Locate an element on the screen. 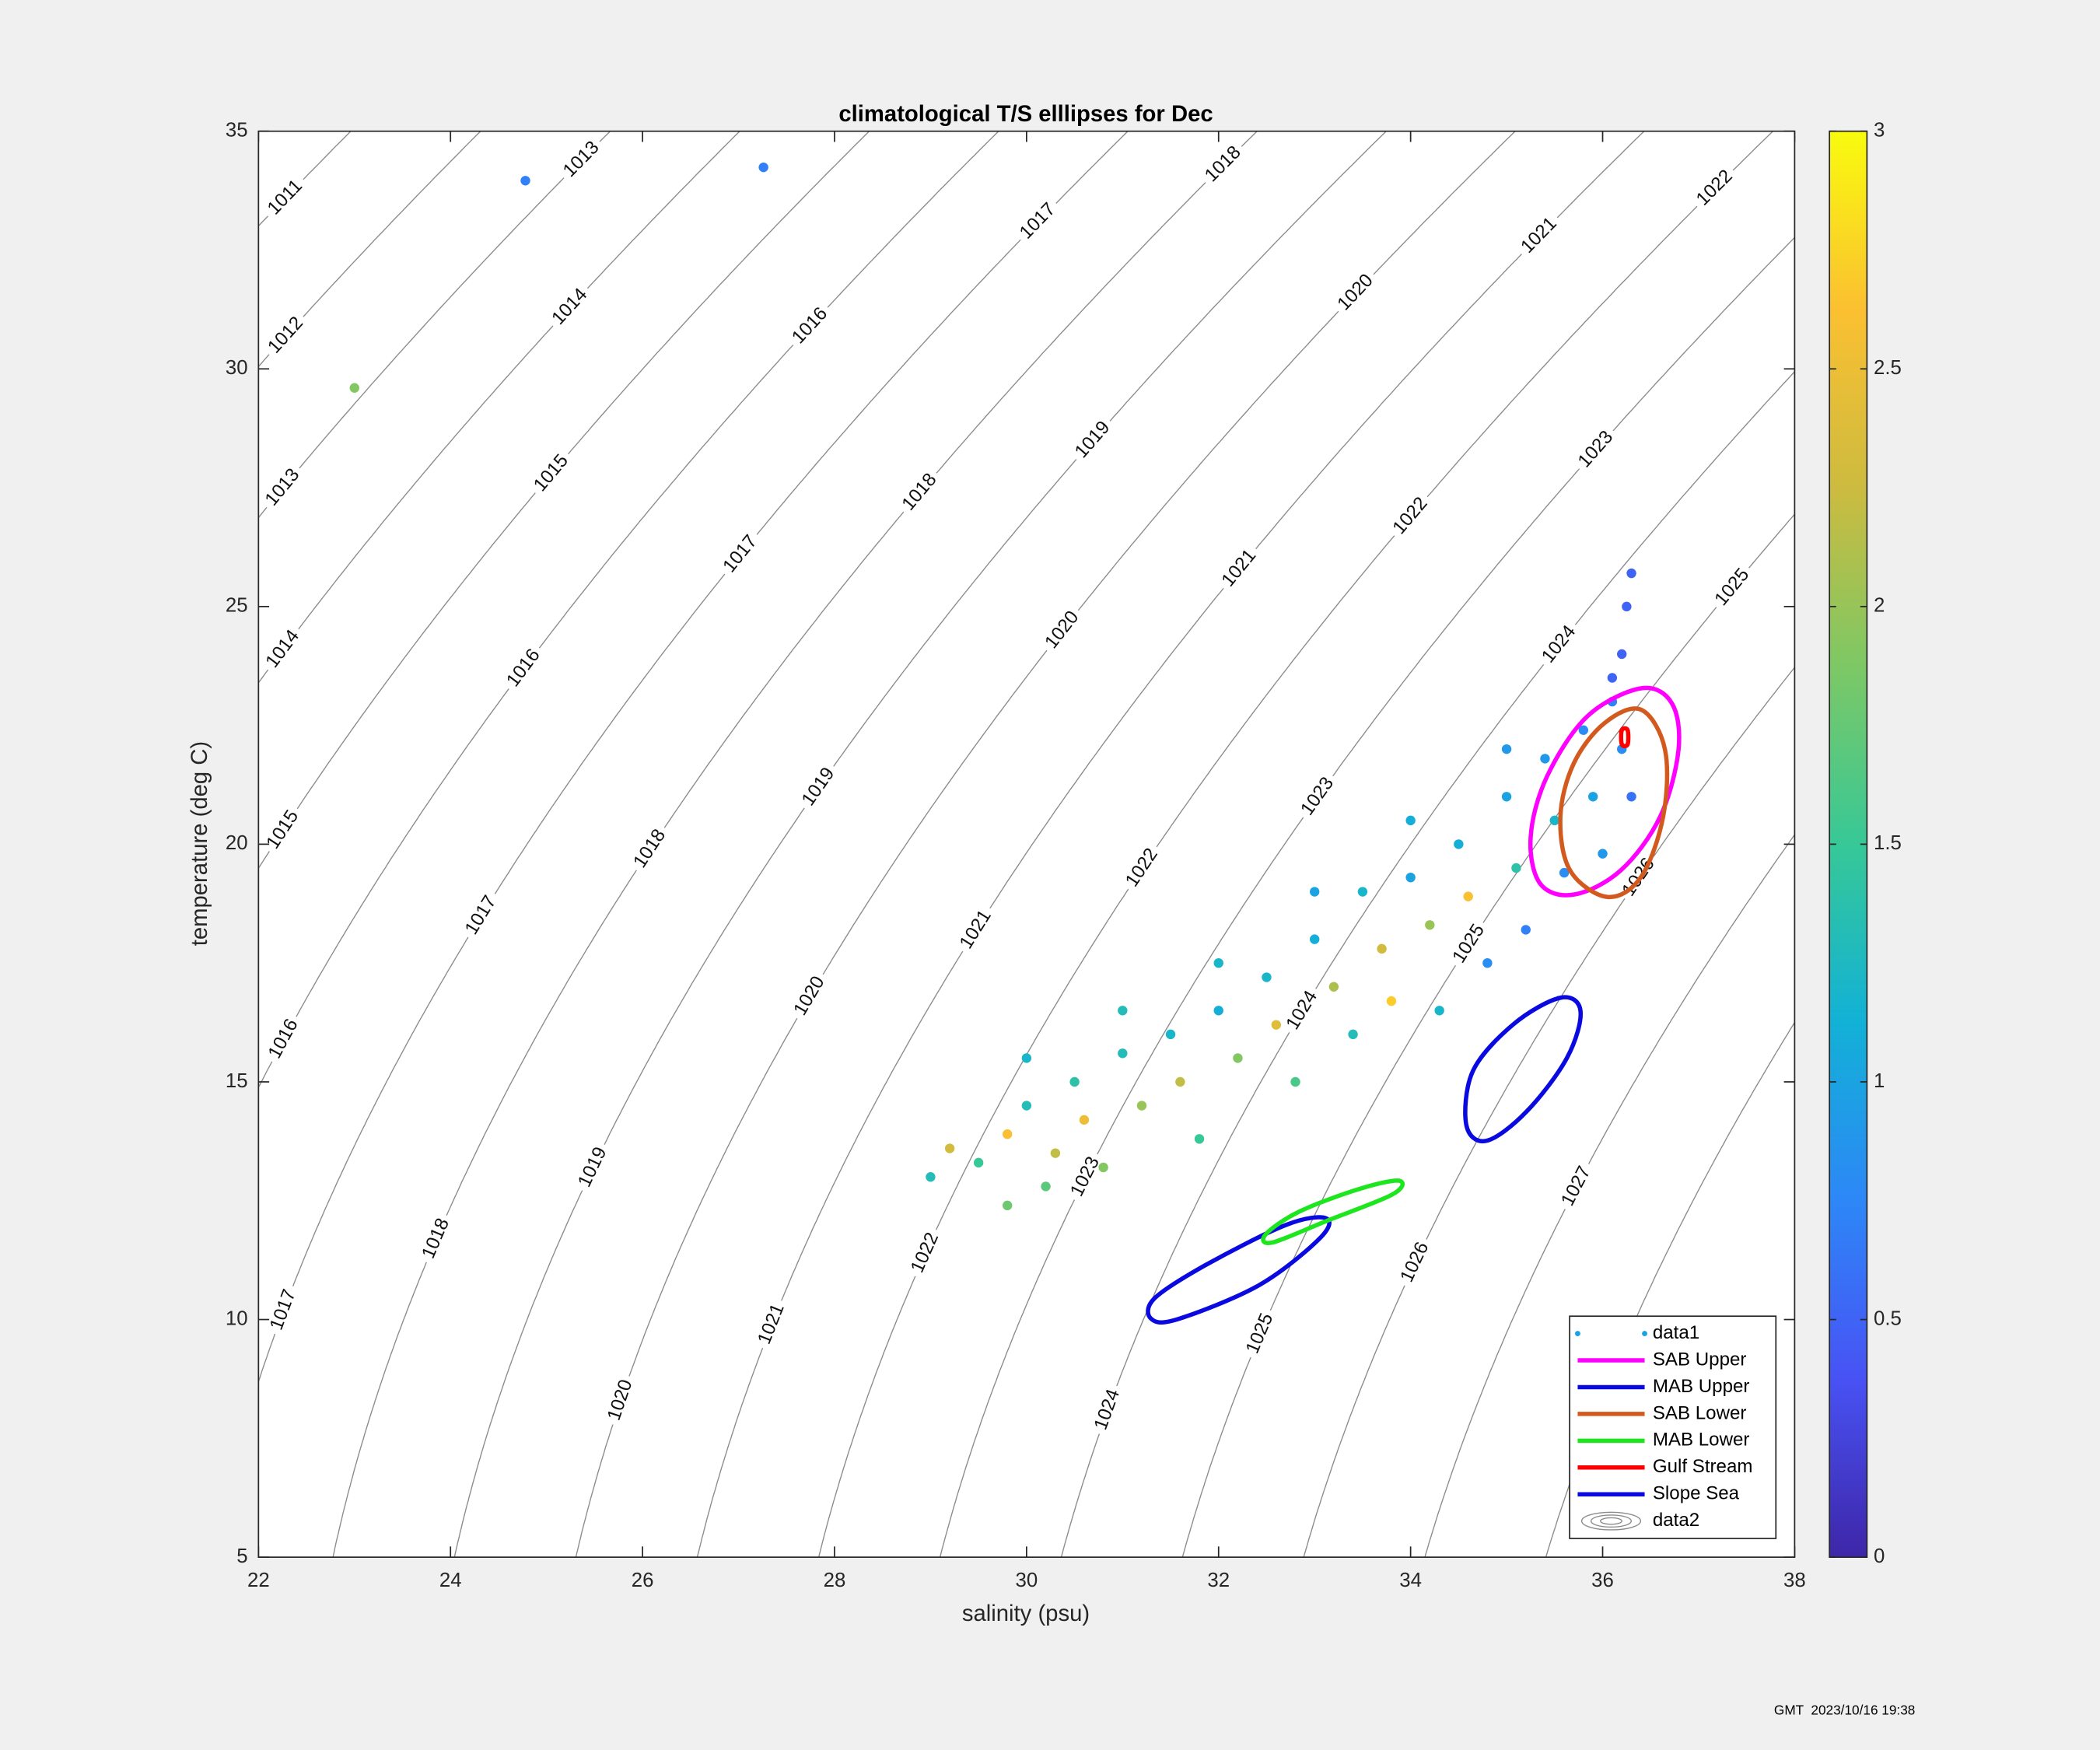 This screenshot has width=2100, height=1750. legend-label: SAB Lower is located at coordinates (1700, 1412).